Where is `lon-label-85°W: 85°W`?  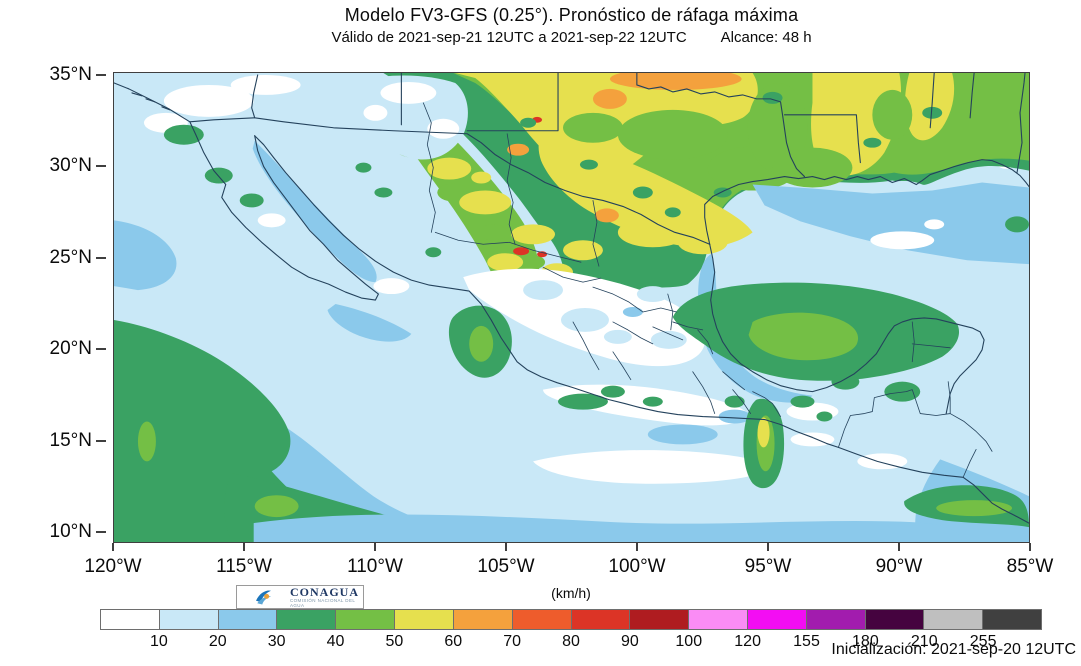 lon-label-85°W: 85°W is located at coordinates (1030, 566).